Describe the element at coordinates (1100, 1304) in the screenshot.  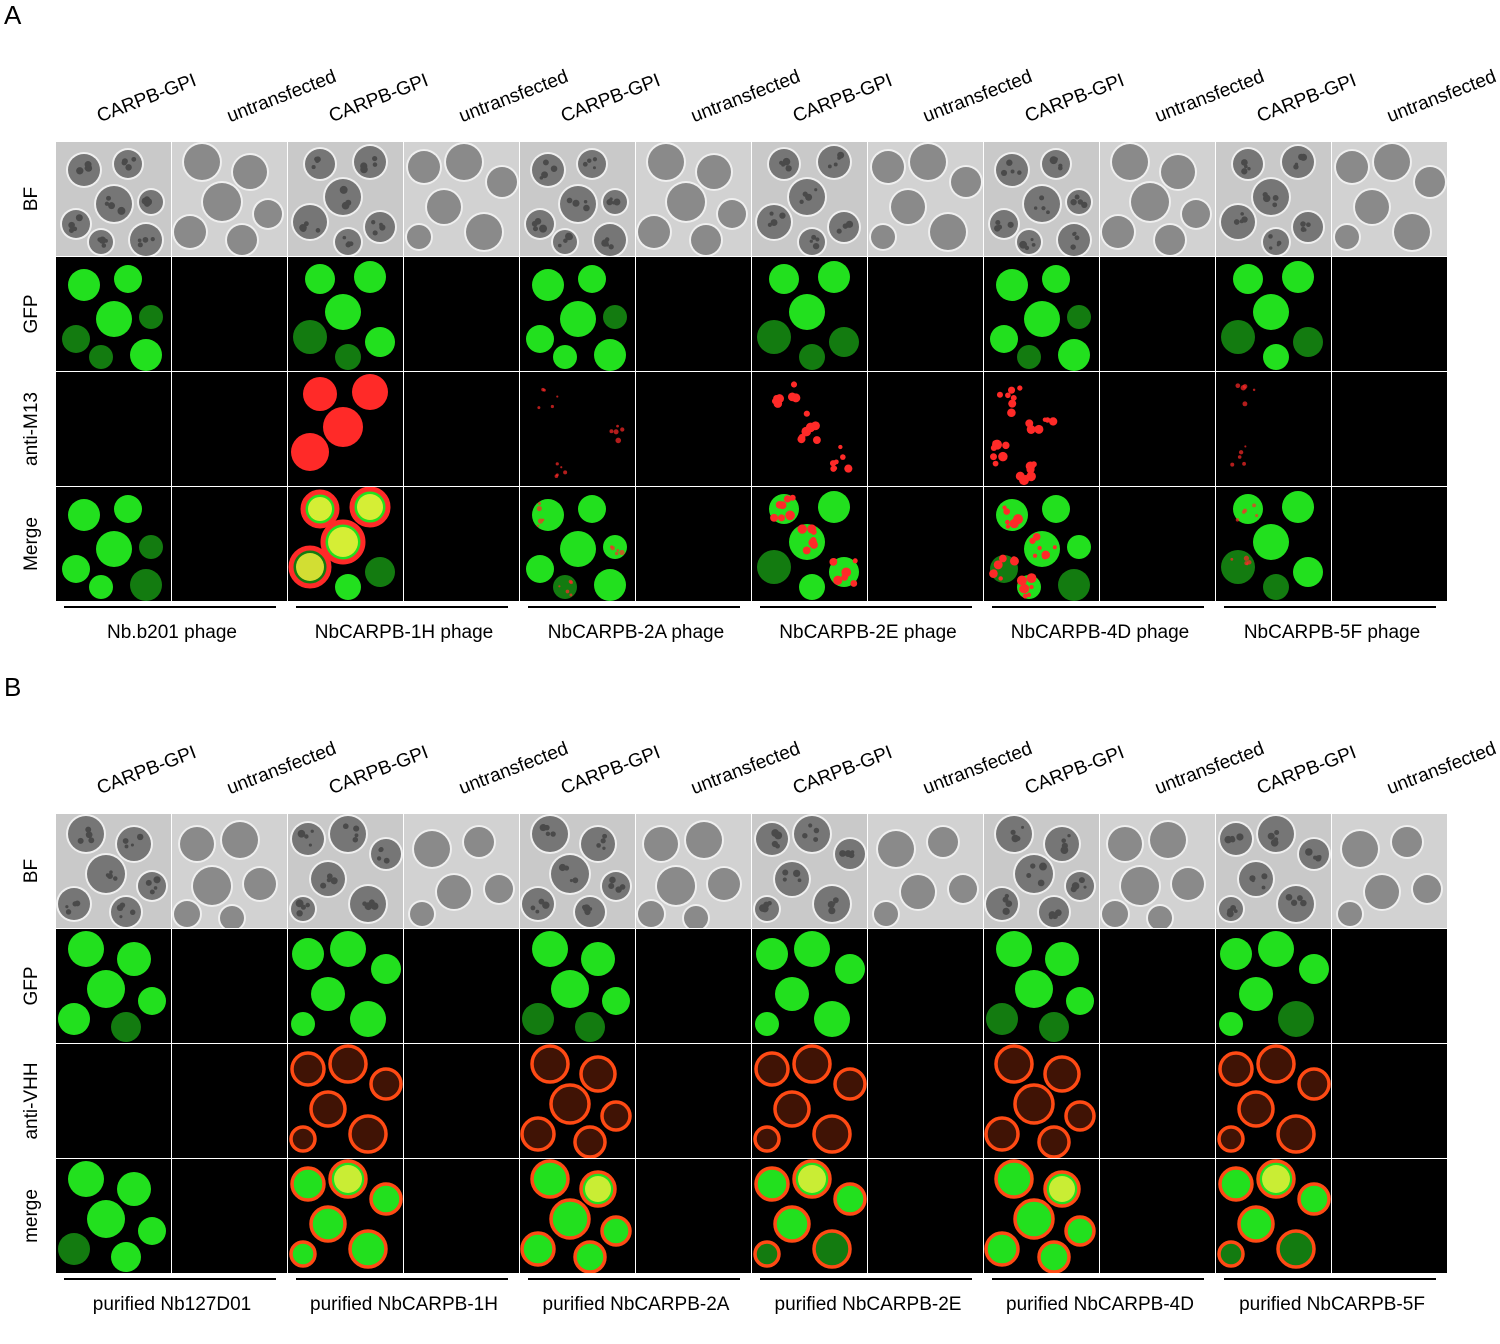
I see `group-label: purified NbCARPB-4D` at that location.